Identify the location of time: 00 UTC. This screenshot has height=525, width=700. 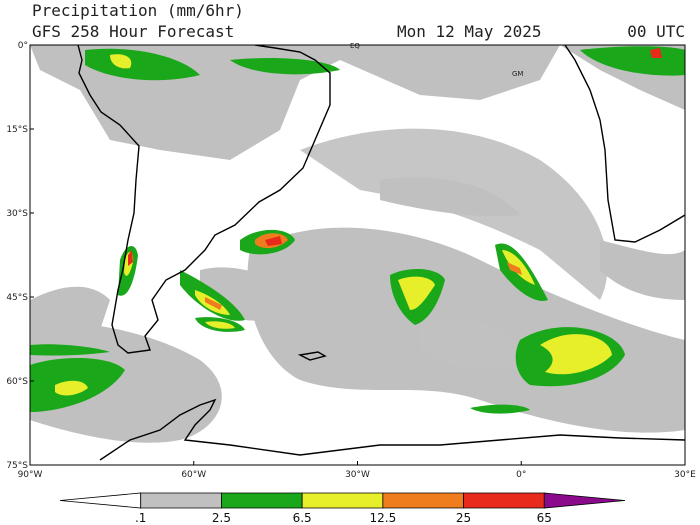
(656, 31).